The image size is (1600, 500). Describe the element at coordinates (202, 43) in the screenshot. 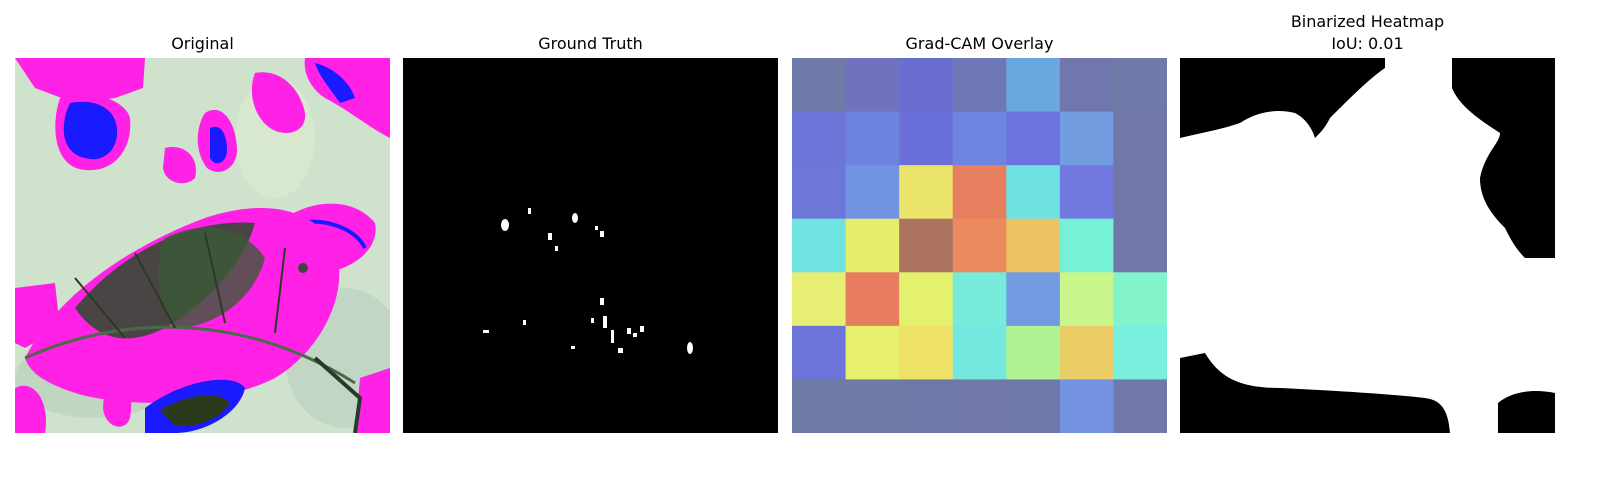

I see `panel-title-original: Original` at that location.